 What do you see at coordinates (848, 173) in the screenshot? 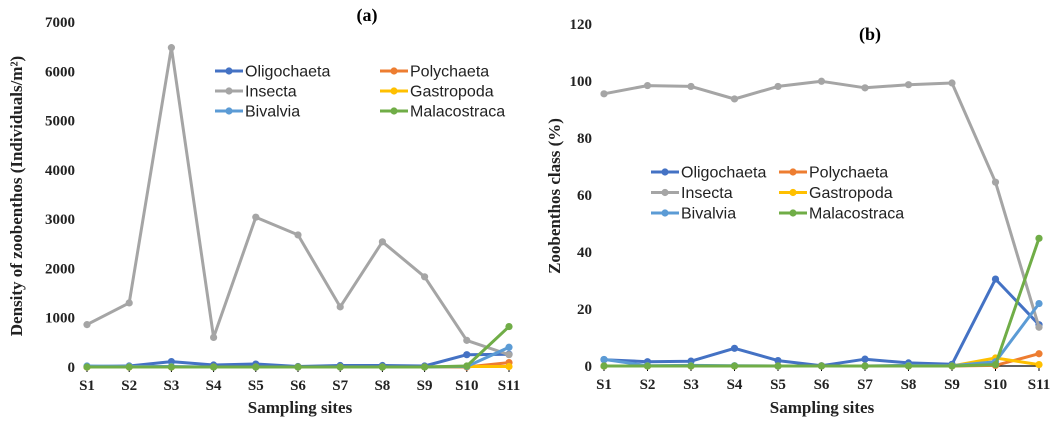
I see `legend-label-polychaeta: Polychaeta` at bounding box center [848, 173].